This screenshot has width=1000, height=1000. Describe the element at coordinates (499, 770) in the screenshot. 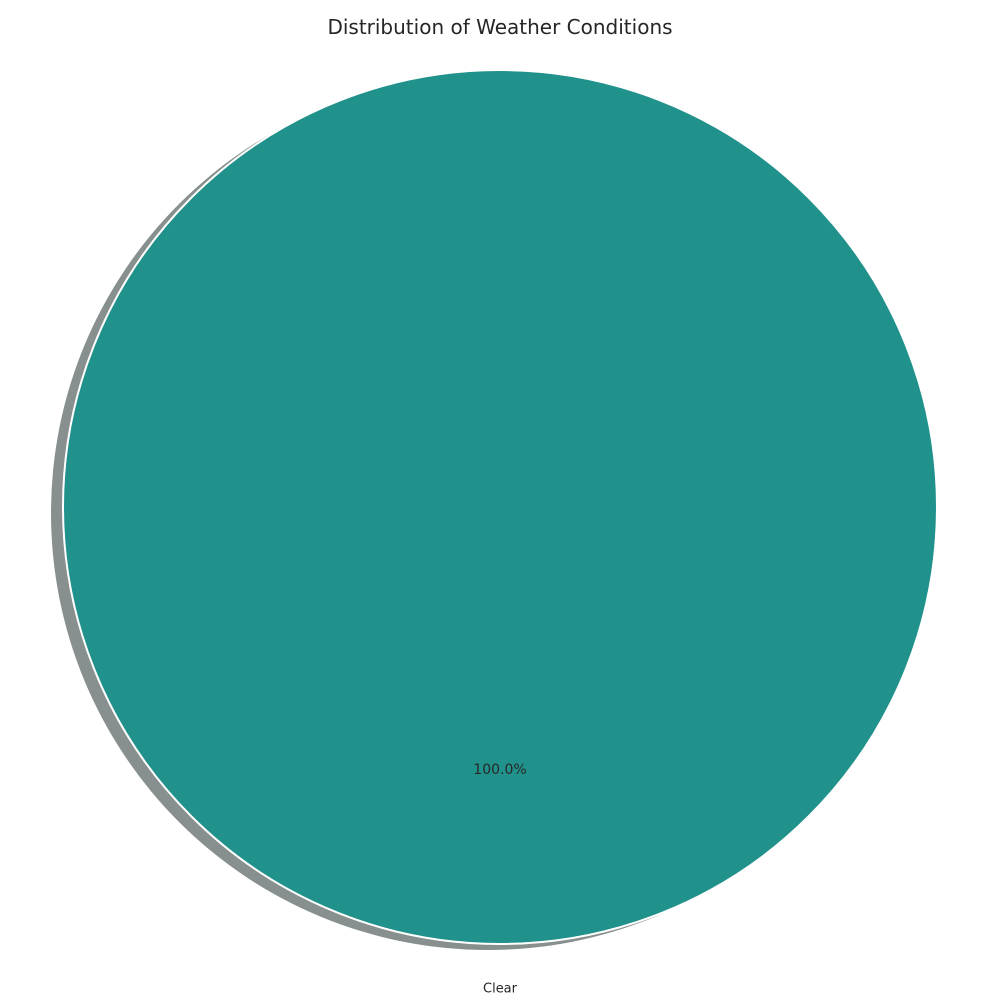

I see `slice-percent-label: 100.0%` at that location.